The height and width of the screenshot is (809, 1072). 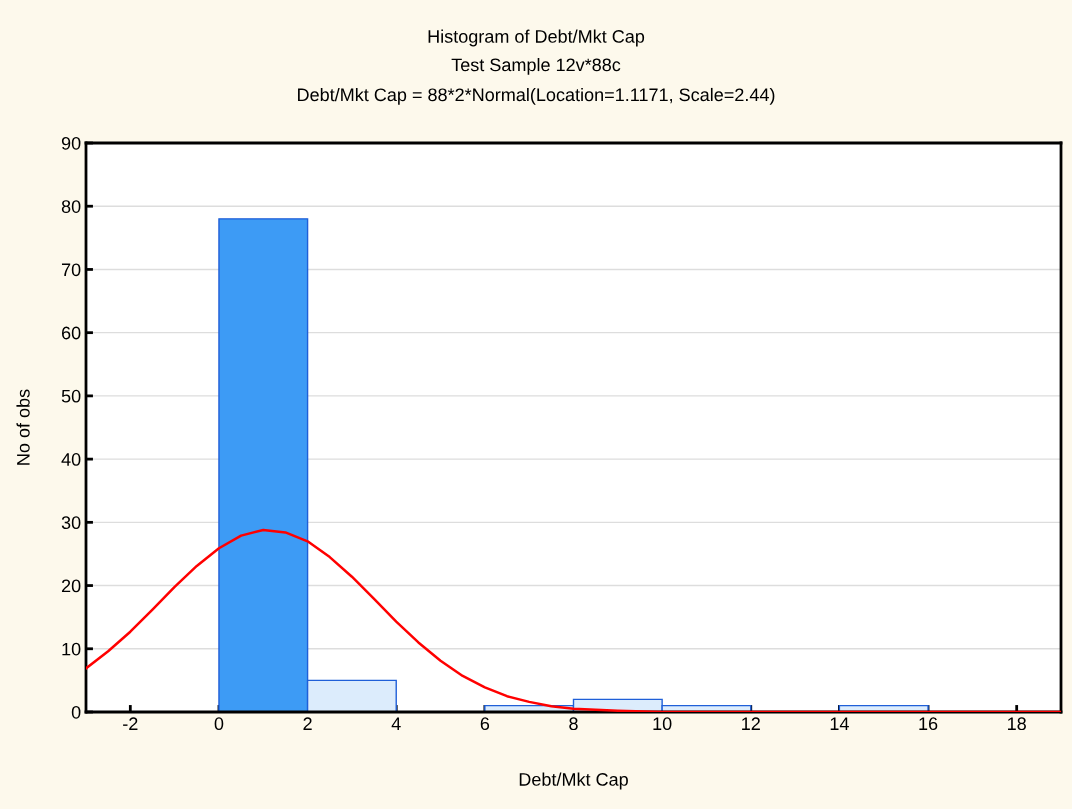 I want to click on y-tick-label: 70, so click(x=71, y=270).